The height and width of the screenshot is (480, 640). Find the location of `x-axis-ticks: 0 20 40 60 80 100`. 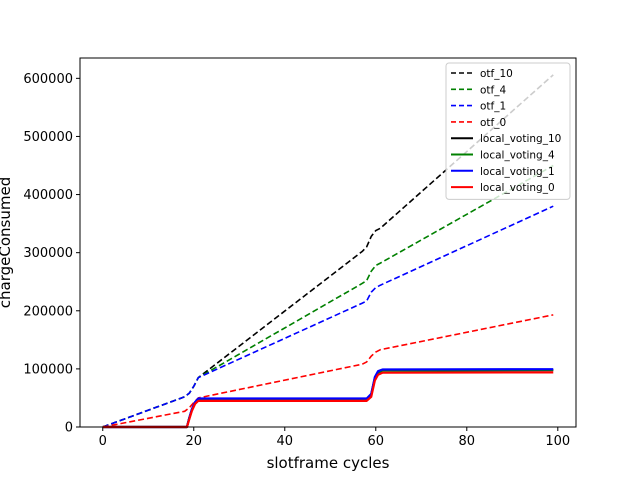

x-axis-ticks: 0 20 40 60 80 100 is located at coordinates (334, 438).